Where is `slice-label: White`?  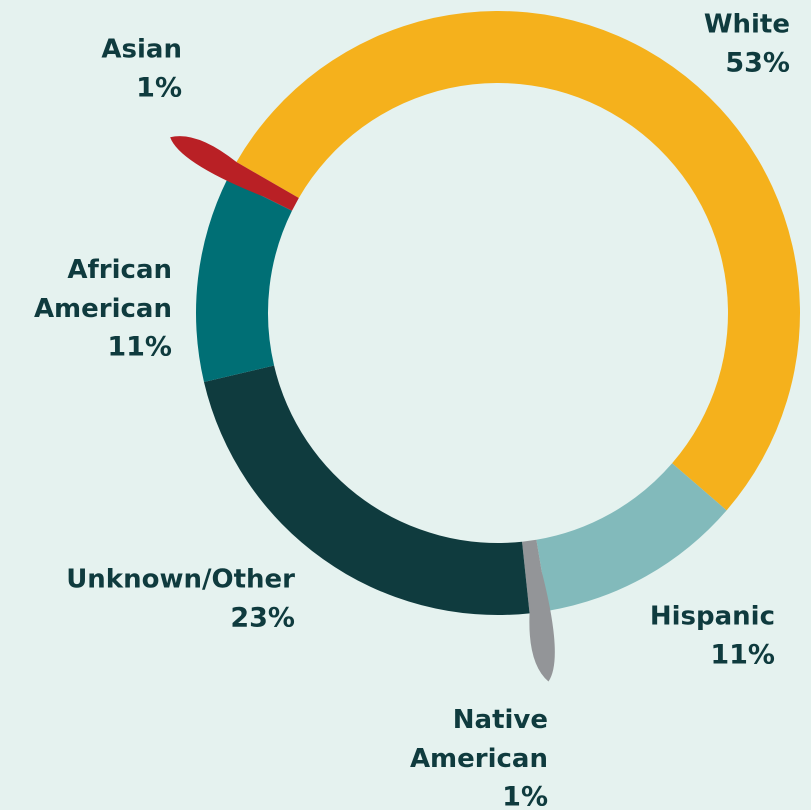 slice-label: White is located at coordinates (747, 25).